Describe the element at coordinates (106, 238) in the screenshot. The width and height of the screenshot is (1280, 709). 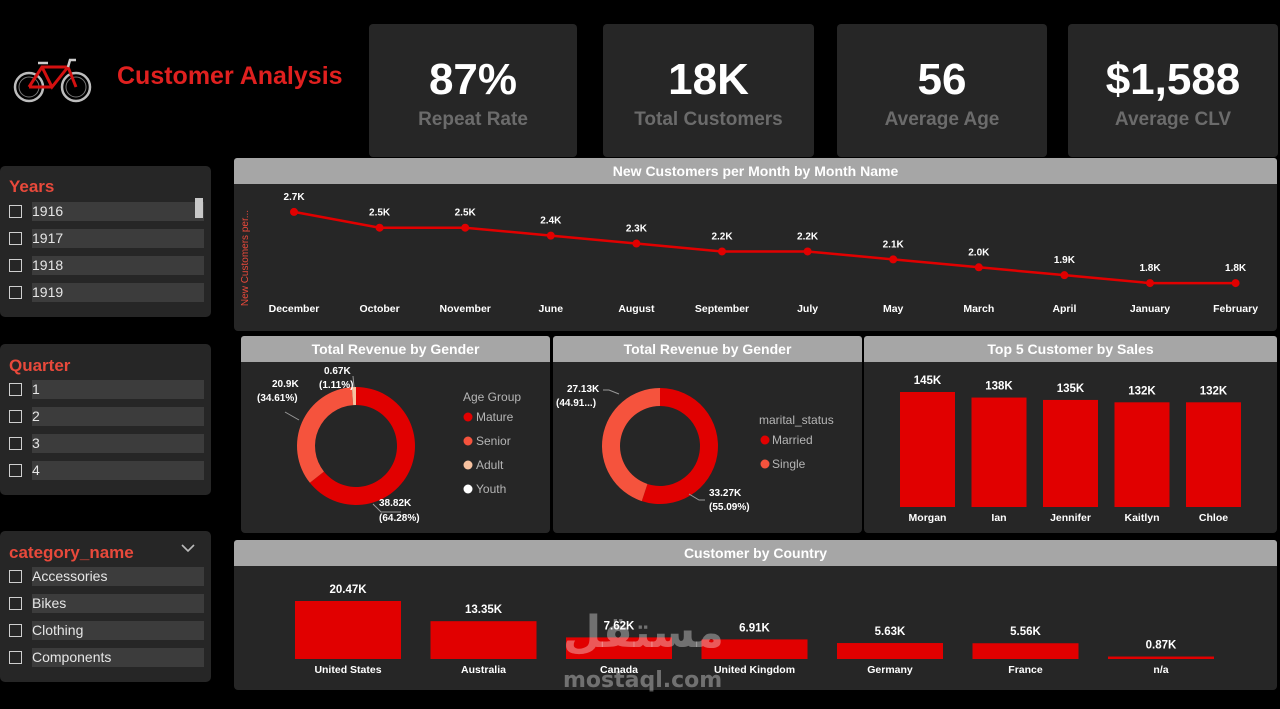
I see `slicer-item: 1917` at that location.